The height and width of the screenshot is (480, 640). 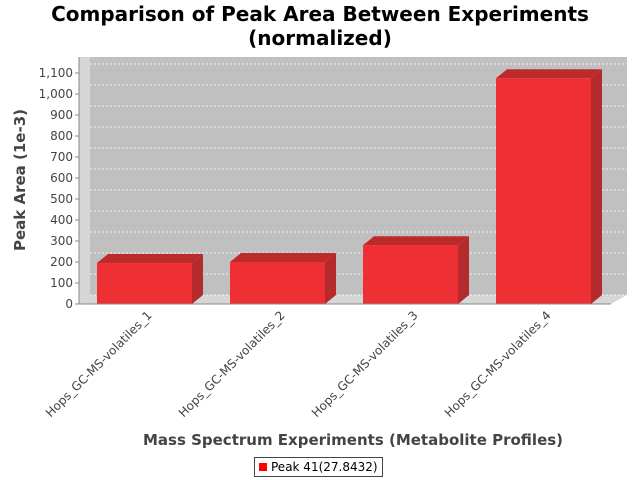 What do you see at coordinates (324, 467) in the screenshot?
I see `legend-label: Peak 41(27.8432)` at bounding box center [324, 467].